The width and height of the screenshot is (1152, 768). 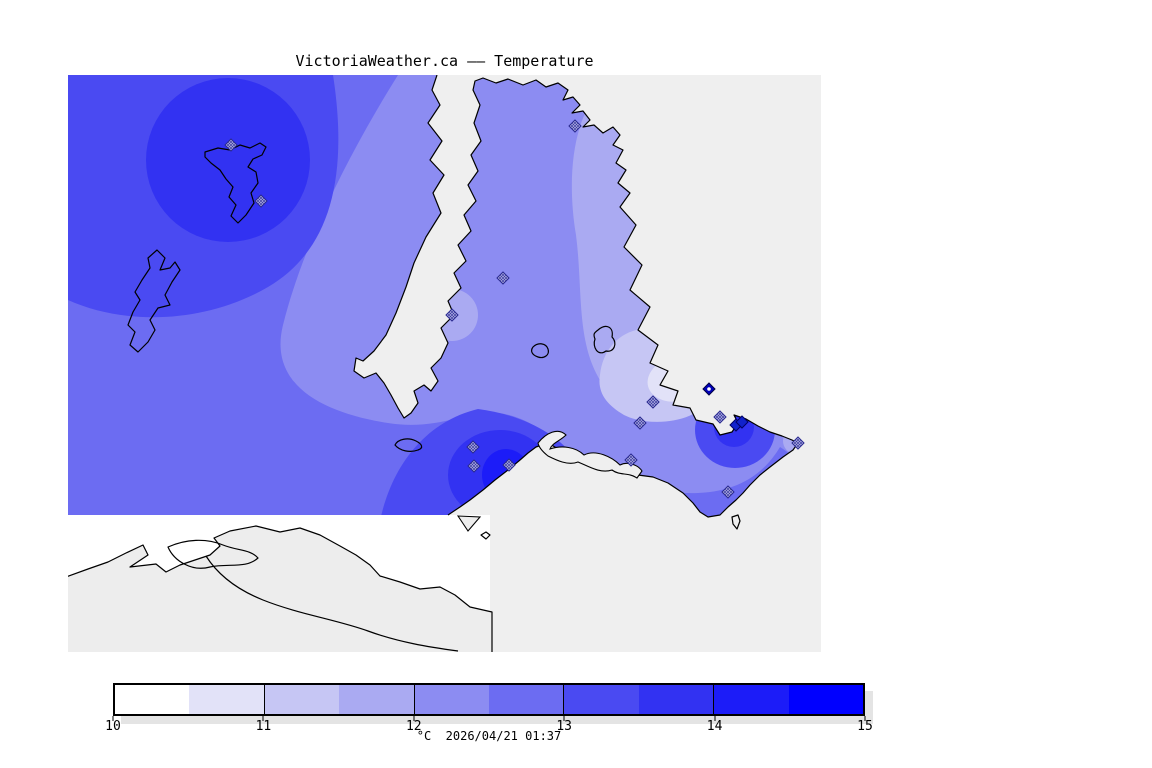 What do you see at coordinates (113, 726) in the screenshot?
I see `colorbar-tick-label: 10` at bounding box center [113, 726].